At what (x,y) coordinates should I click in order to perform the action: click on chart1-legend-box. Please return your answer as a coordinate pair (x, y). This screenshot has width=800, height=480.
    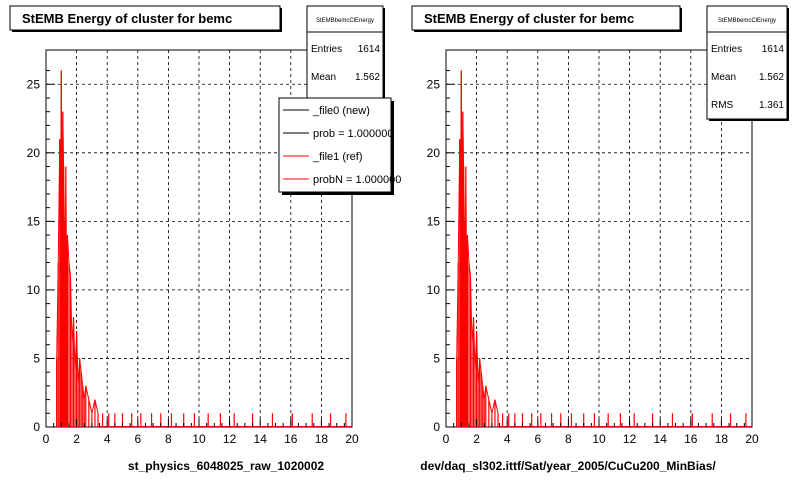
    Looking at the image, I should click on (335, 145).